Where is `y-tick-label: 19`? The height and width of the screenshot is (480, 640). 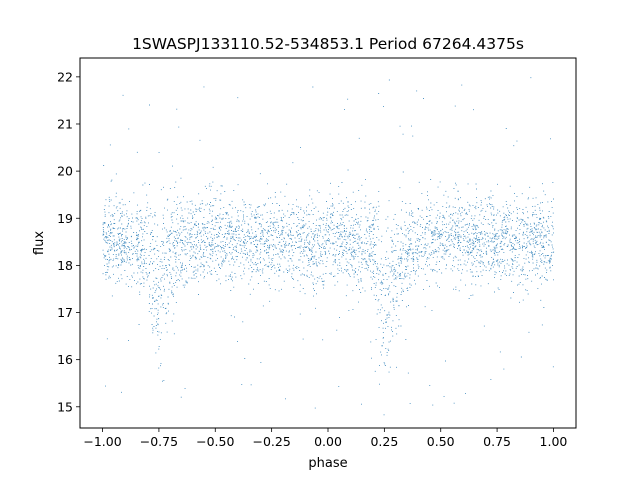 y-tick-label: 19 is located at coordinates (65, 218).